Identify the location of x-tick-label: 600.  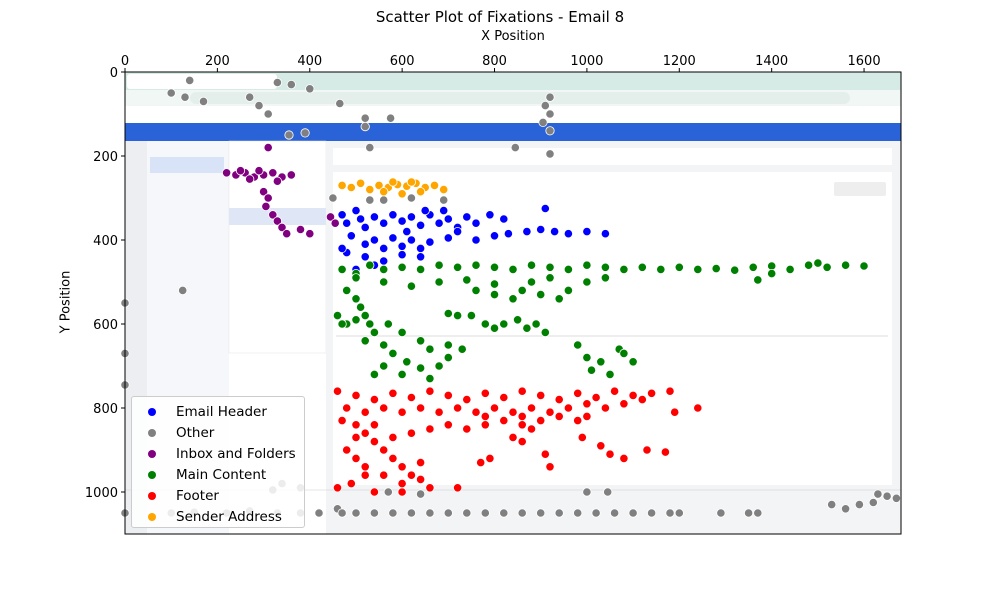
(402, 61).